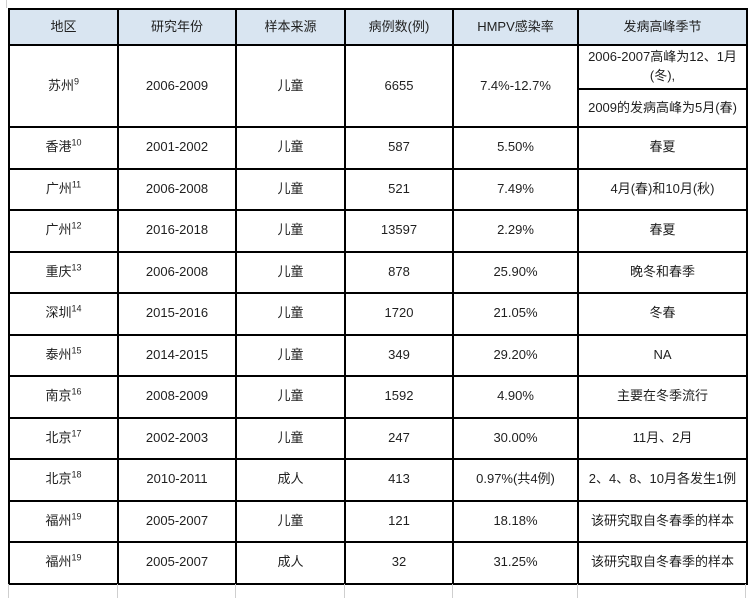 This screenshot has width=755, height=598. Describe the element at coordinates (76, 143) in the screenshot. I see `citation-ref: 10` at that location.